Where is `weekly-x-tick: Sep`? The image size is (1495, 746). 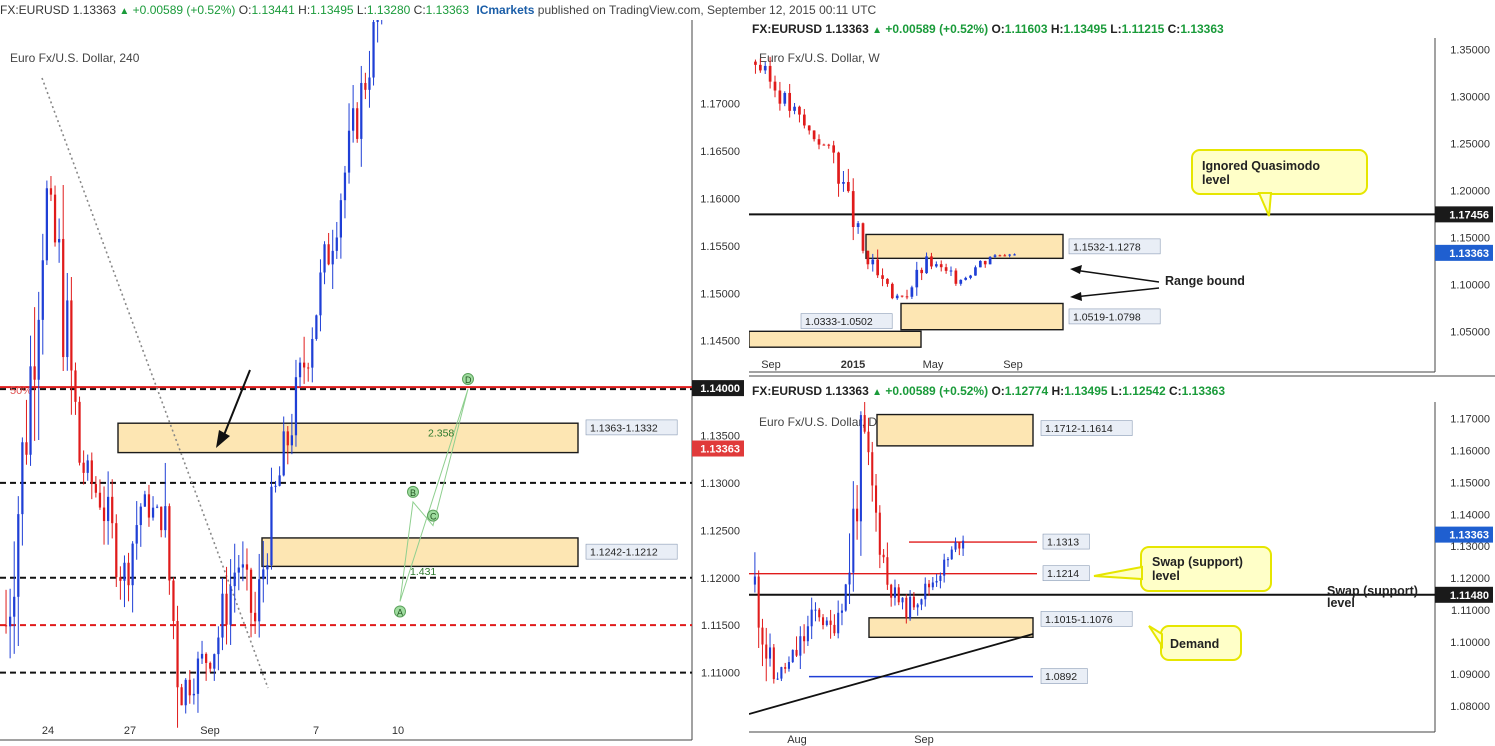
weekly-x-tick: Sep is located at coordinates (771, 365).